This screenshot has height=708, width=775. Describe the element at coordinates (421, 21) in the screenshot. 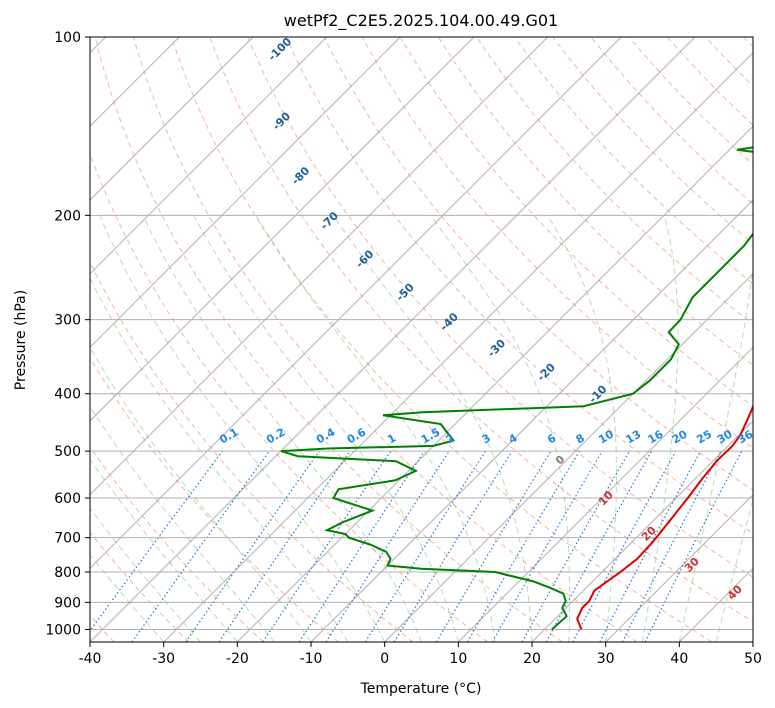

I see `chart-title: wetPf2_C2E5.2025.104.00.49.G01` at that location.